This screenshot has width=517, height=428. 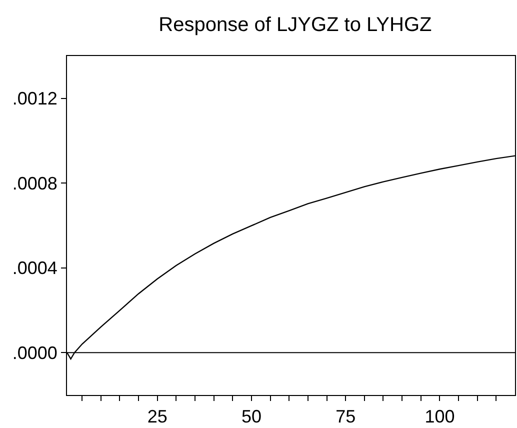 What do you see at coordinates (35, 268) in the screenshot?
I see `y-tick-label: .0004` at bounding box center [35, 268].